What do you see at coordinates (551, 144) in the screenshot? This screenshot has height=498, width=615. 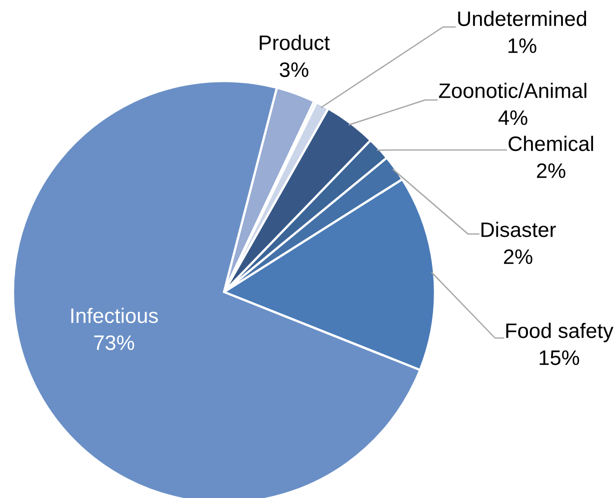 I see `slice-label: Chemical` at bounding box center [551, 144].